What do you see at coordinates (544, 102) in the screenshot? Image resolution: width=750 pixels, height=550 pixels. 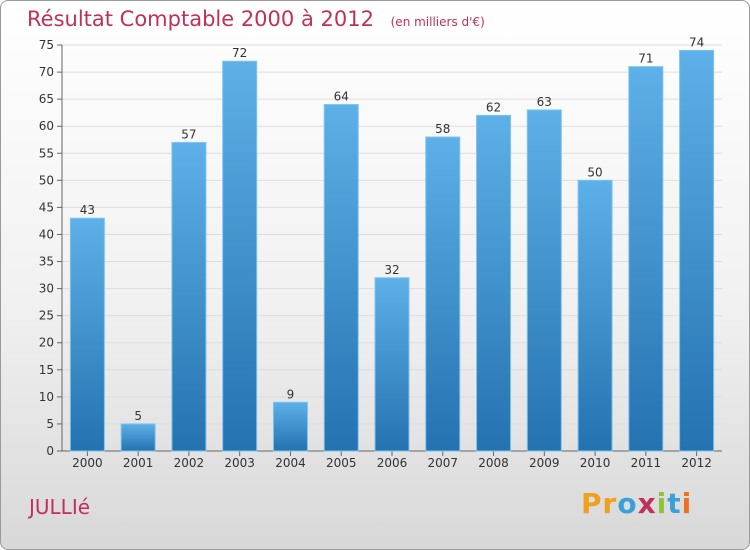 I see `value-label-2009: 63` at bounding box center [544, 102].